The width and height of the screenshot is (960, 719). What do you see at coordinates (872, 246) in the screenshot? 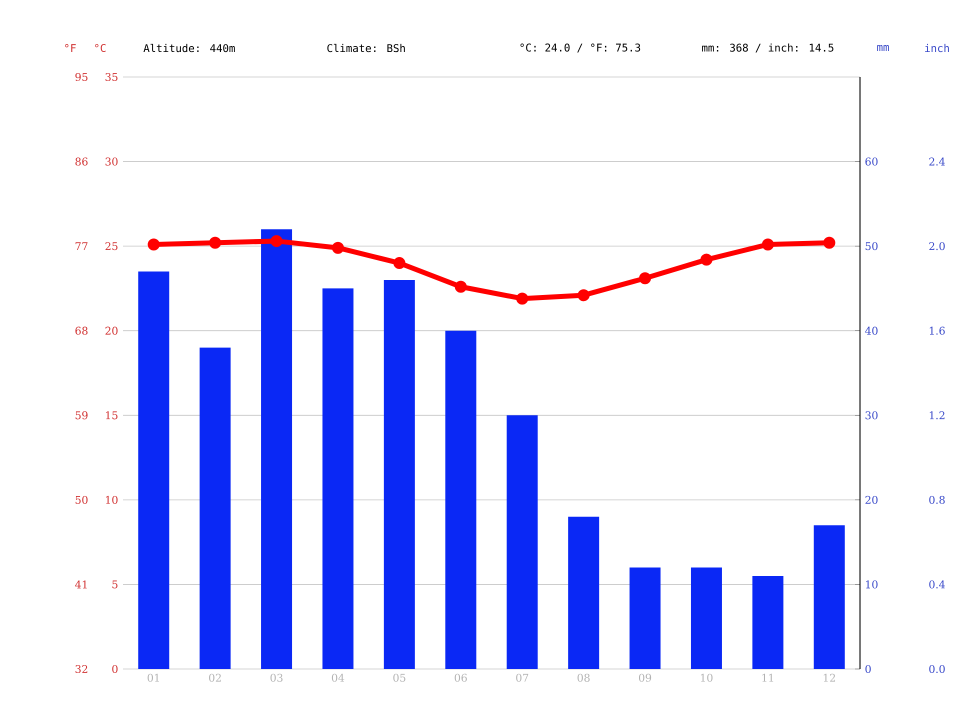
I see `y2-tick-label: 50` at bounding box center [872, 246].